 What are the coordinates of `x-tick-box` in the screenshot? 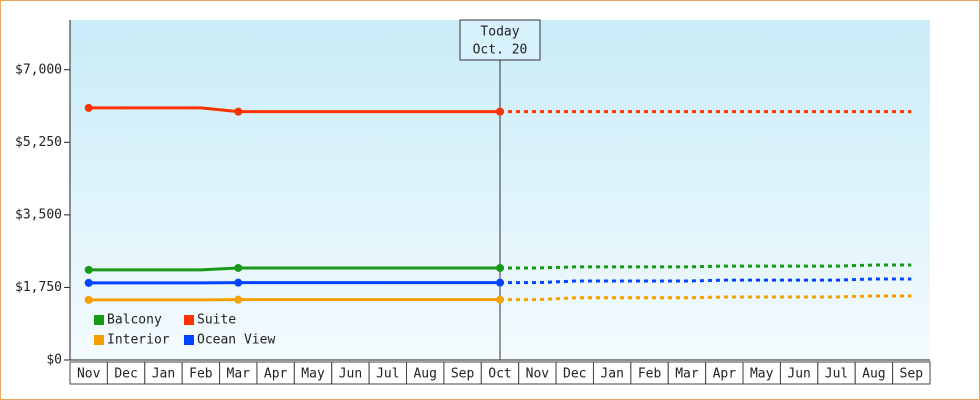 It's located at (911, 373).